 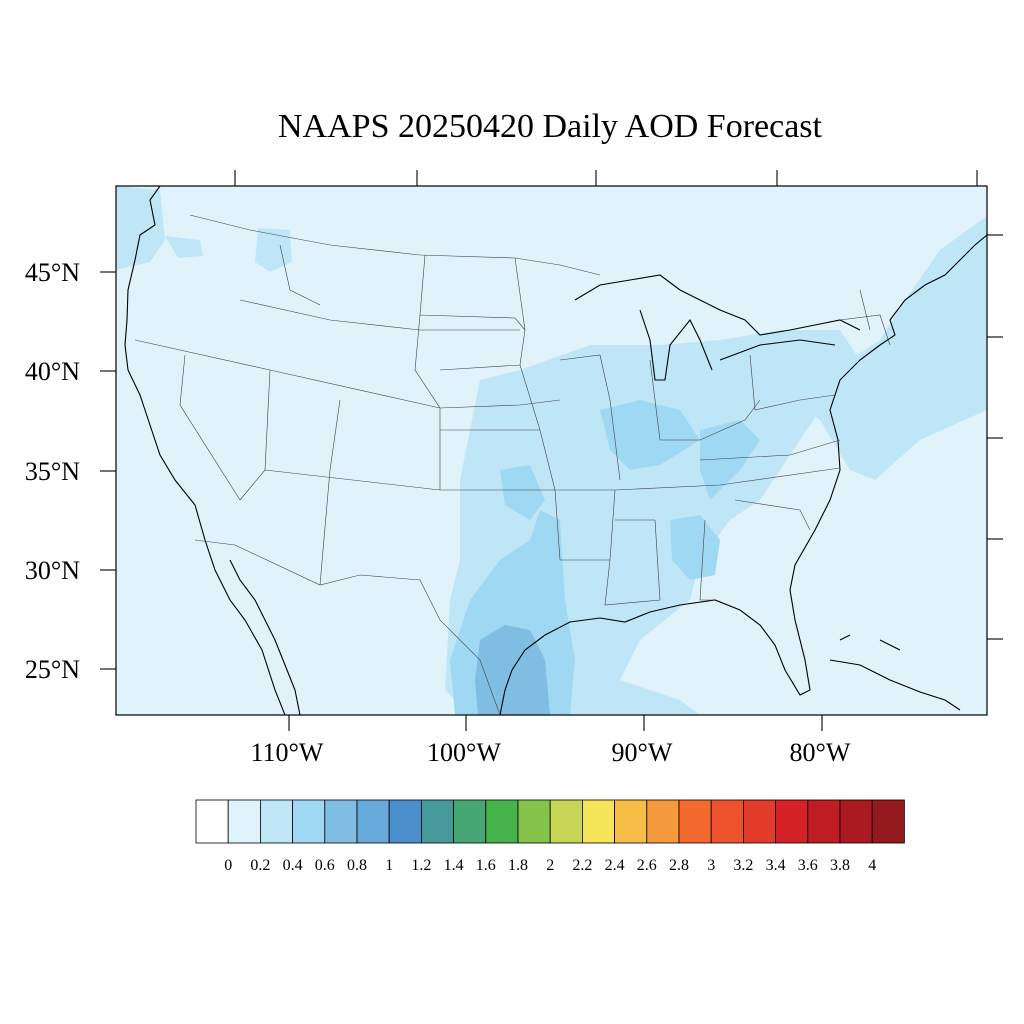 What do you see at coordinates (52, 371) in the screenshot?
I see `lat-label: 40°N` at bounding box center [52, 371].